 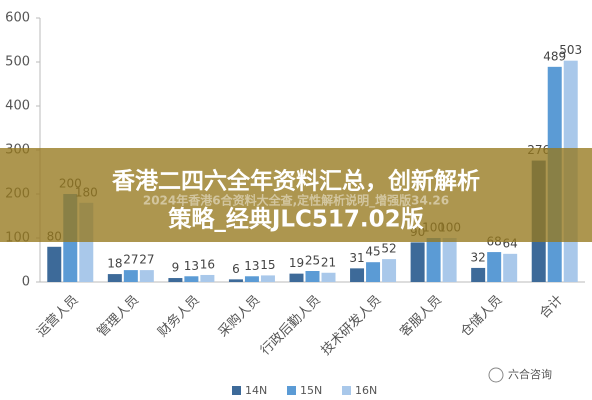 I want to click on data-label: 31, so click(x=356, y=258).